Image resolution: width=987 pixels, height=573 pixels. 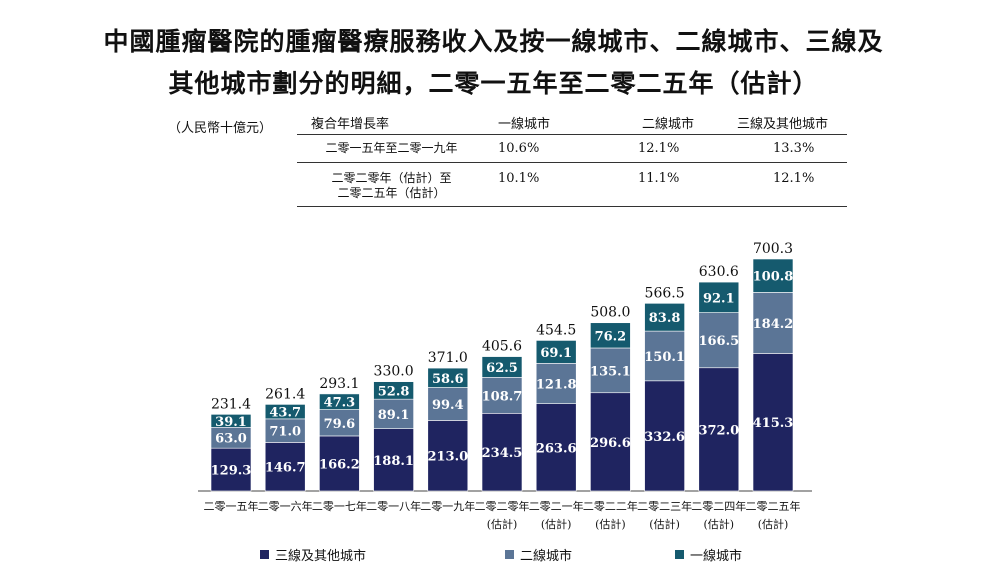 I want to click on total-label: 508.0, so click(x=610, y=313).